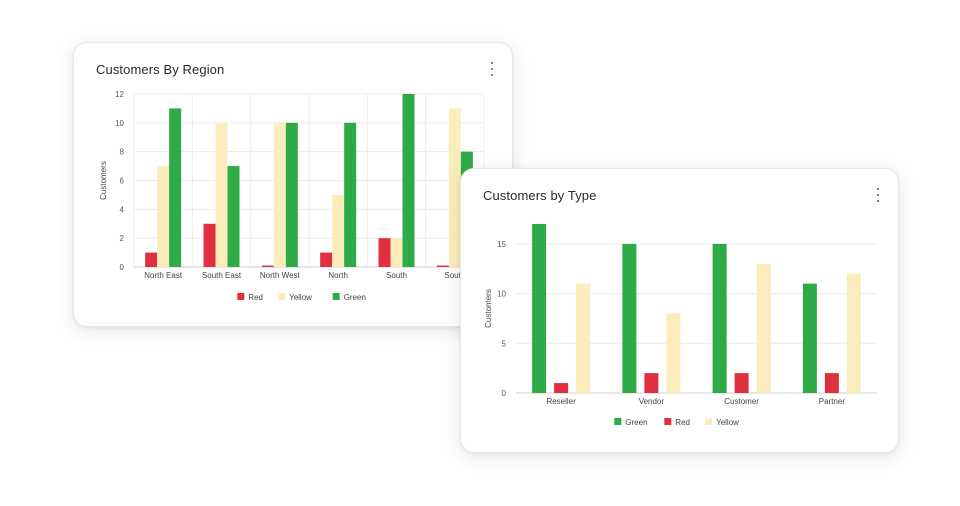  What do you see at coordinates (504, 343) in the screenshot?
I see `y-tick-label: 5` at bounding box center [504, 343].